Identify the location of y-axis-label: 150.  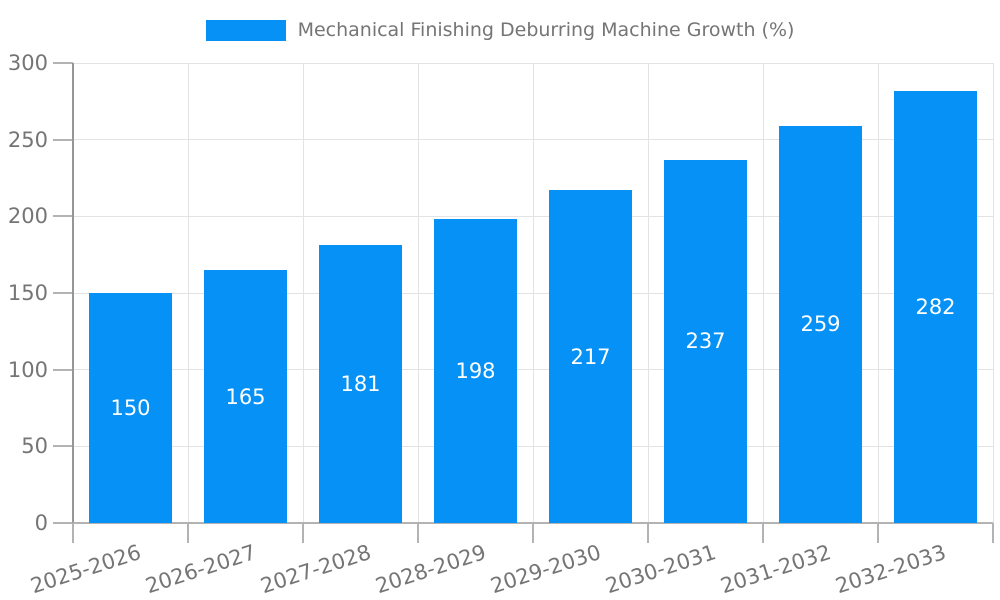
(27, 293).